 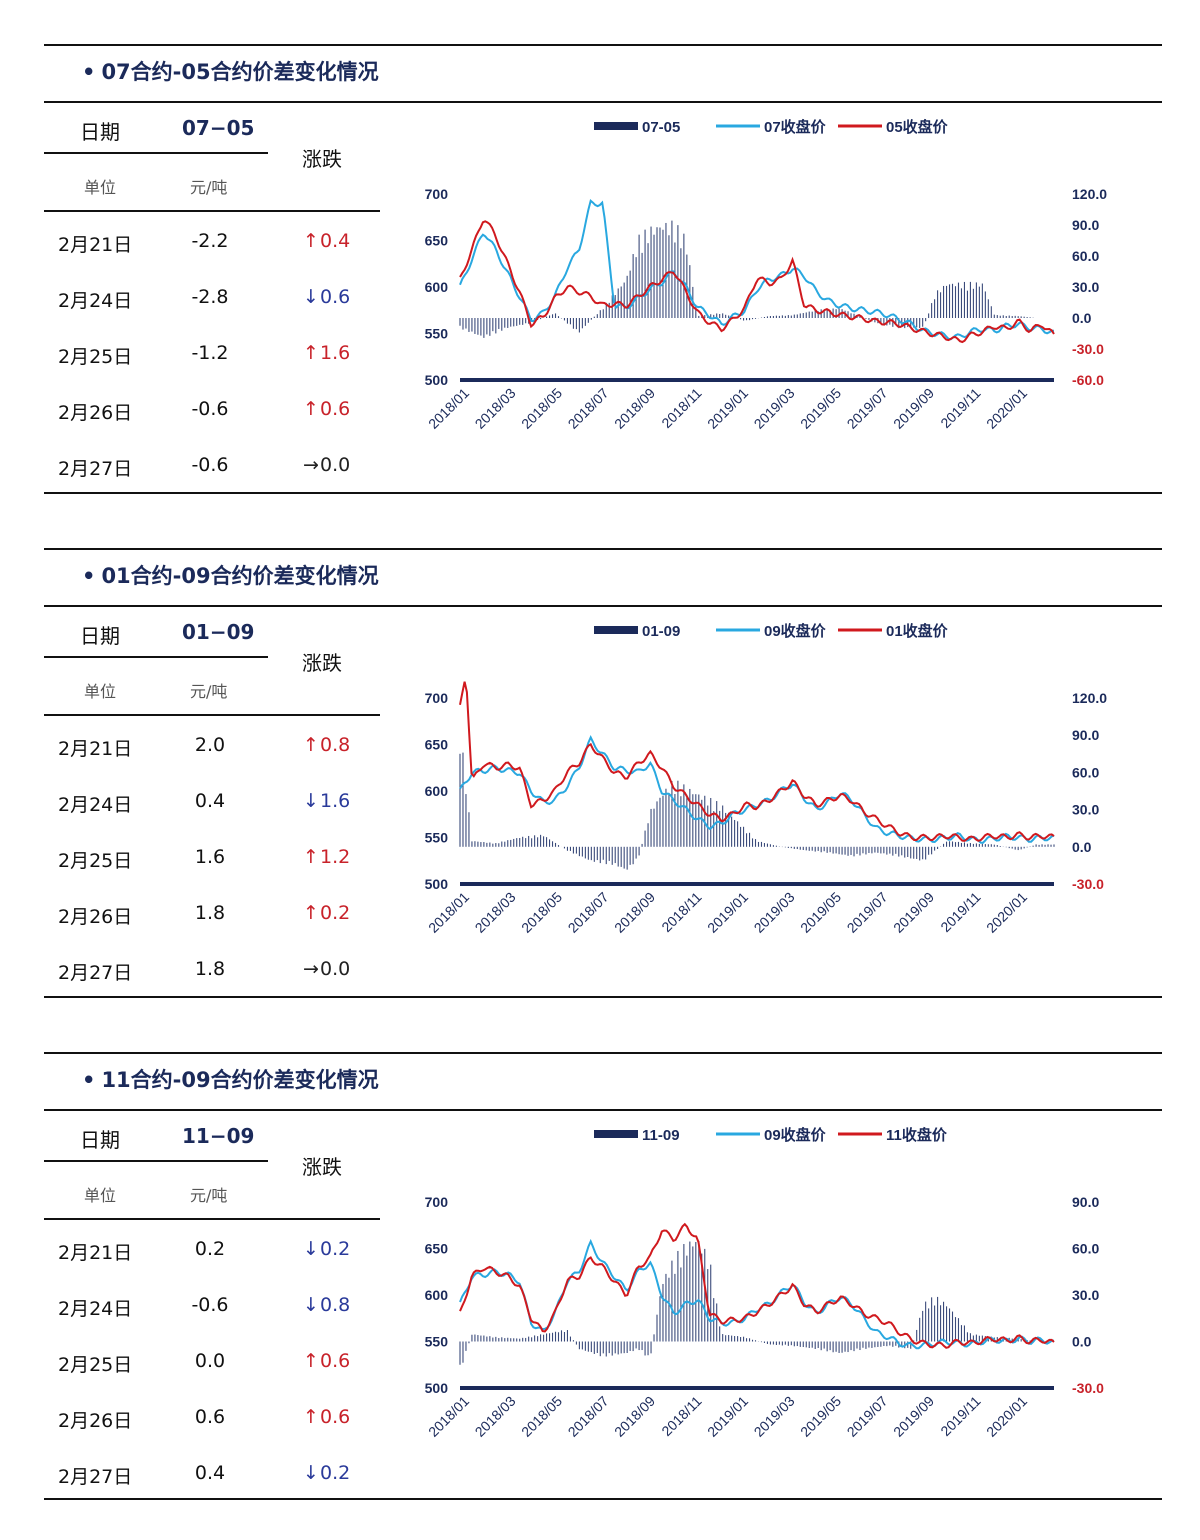 What do you see at coordinates (616, 1134) in the screenshot?
I see `legend-swatch-bar` at bounding box center [616, 1134].